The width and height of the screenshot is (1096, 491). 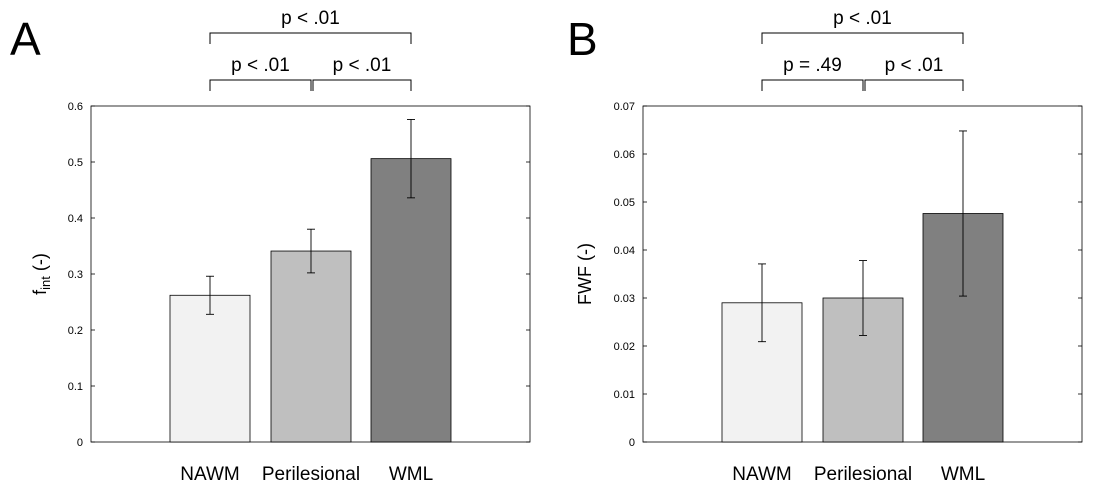 What do you see at coordinates (862, 49) in the screenshot?
I see `panel-b-significance: p = .49 p < .01 p < .01` at bounding box center [862, 49].